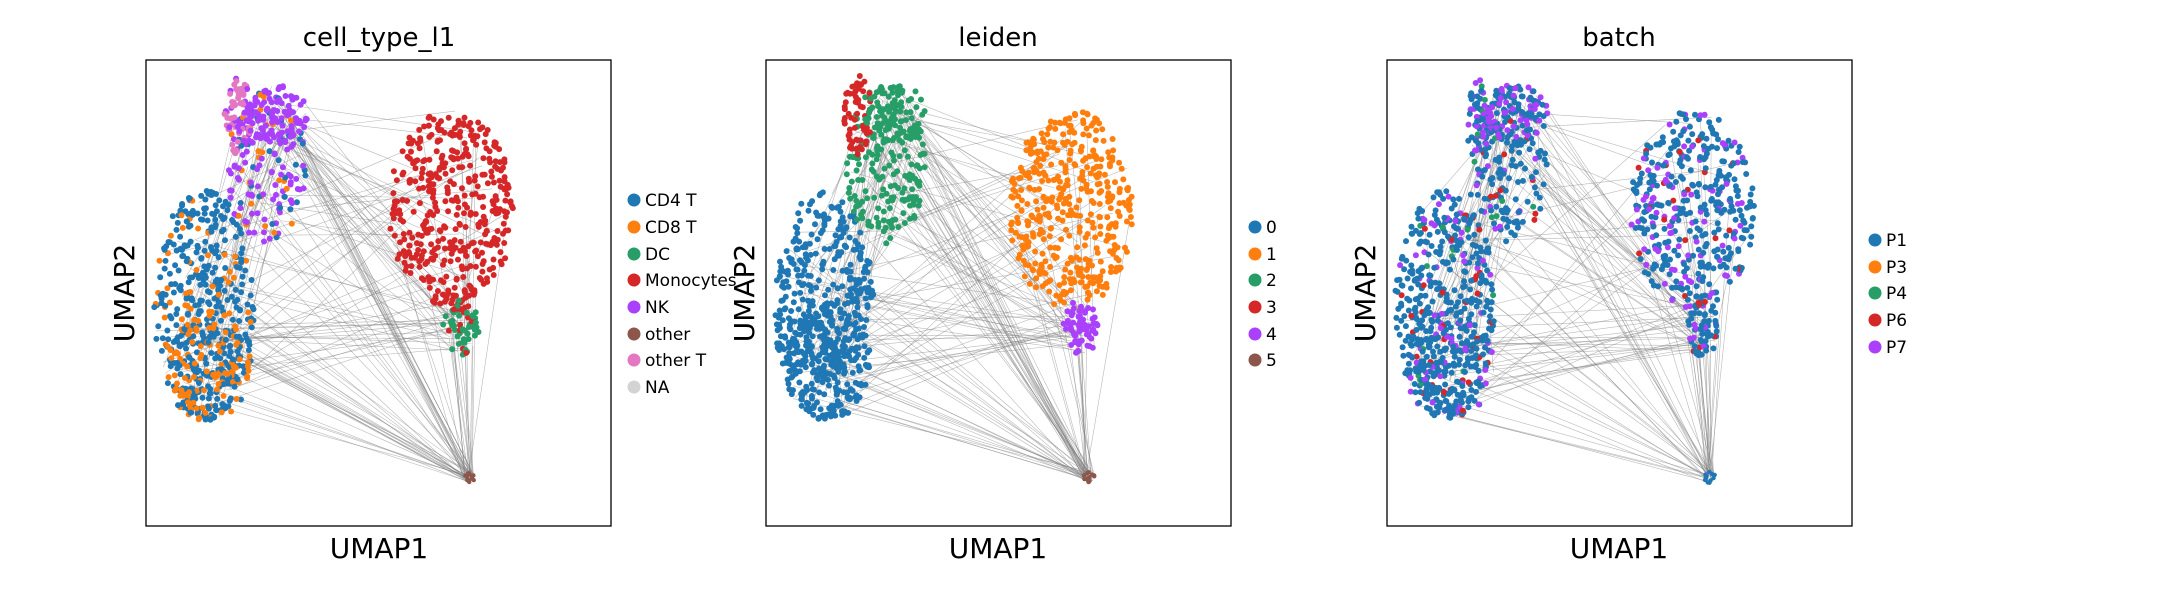 The width and height of the screenshot is (2173, 600). I want to click on points-batch, so click(1574, 281).